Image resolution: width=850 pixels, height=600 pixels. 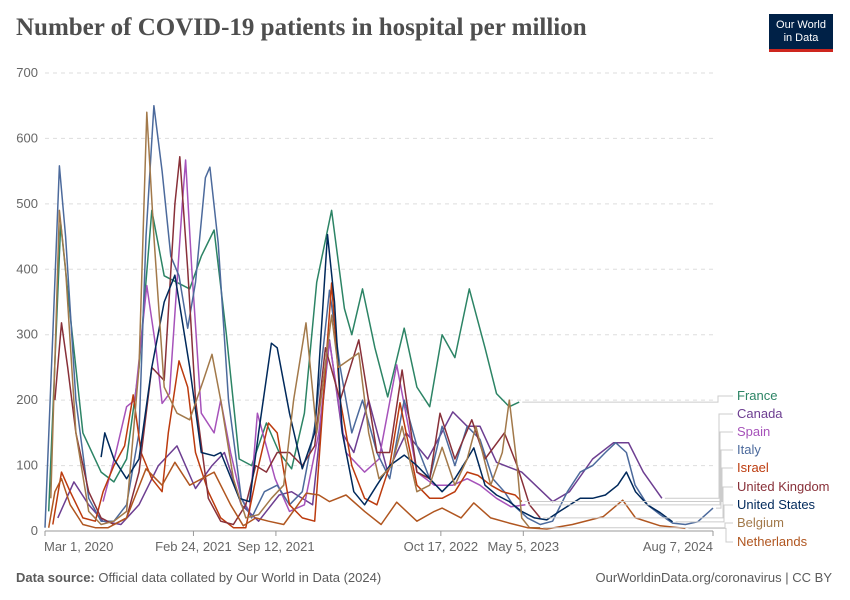 I want to click on legend-label: Netherlands, so click(x=772, y=541).